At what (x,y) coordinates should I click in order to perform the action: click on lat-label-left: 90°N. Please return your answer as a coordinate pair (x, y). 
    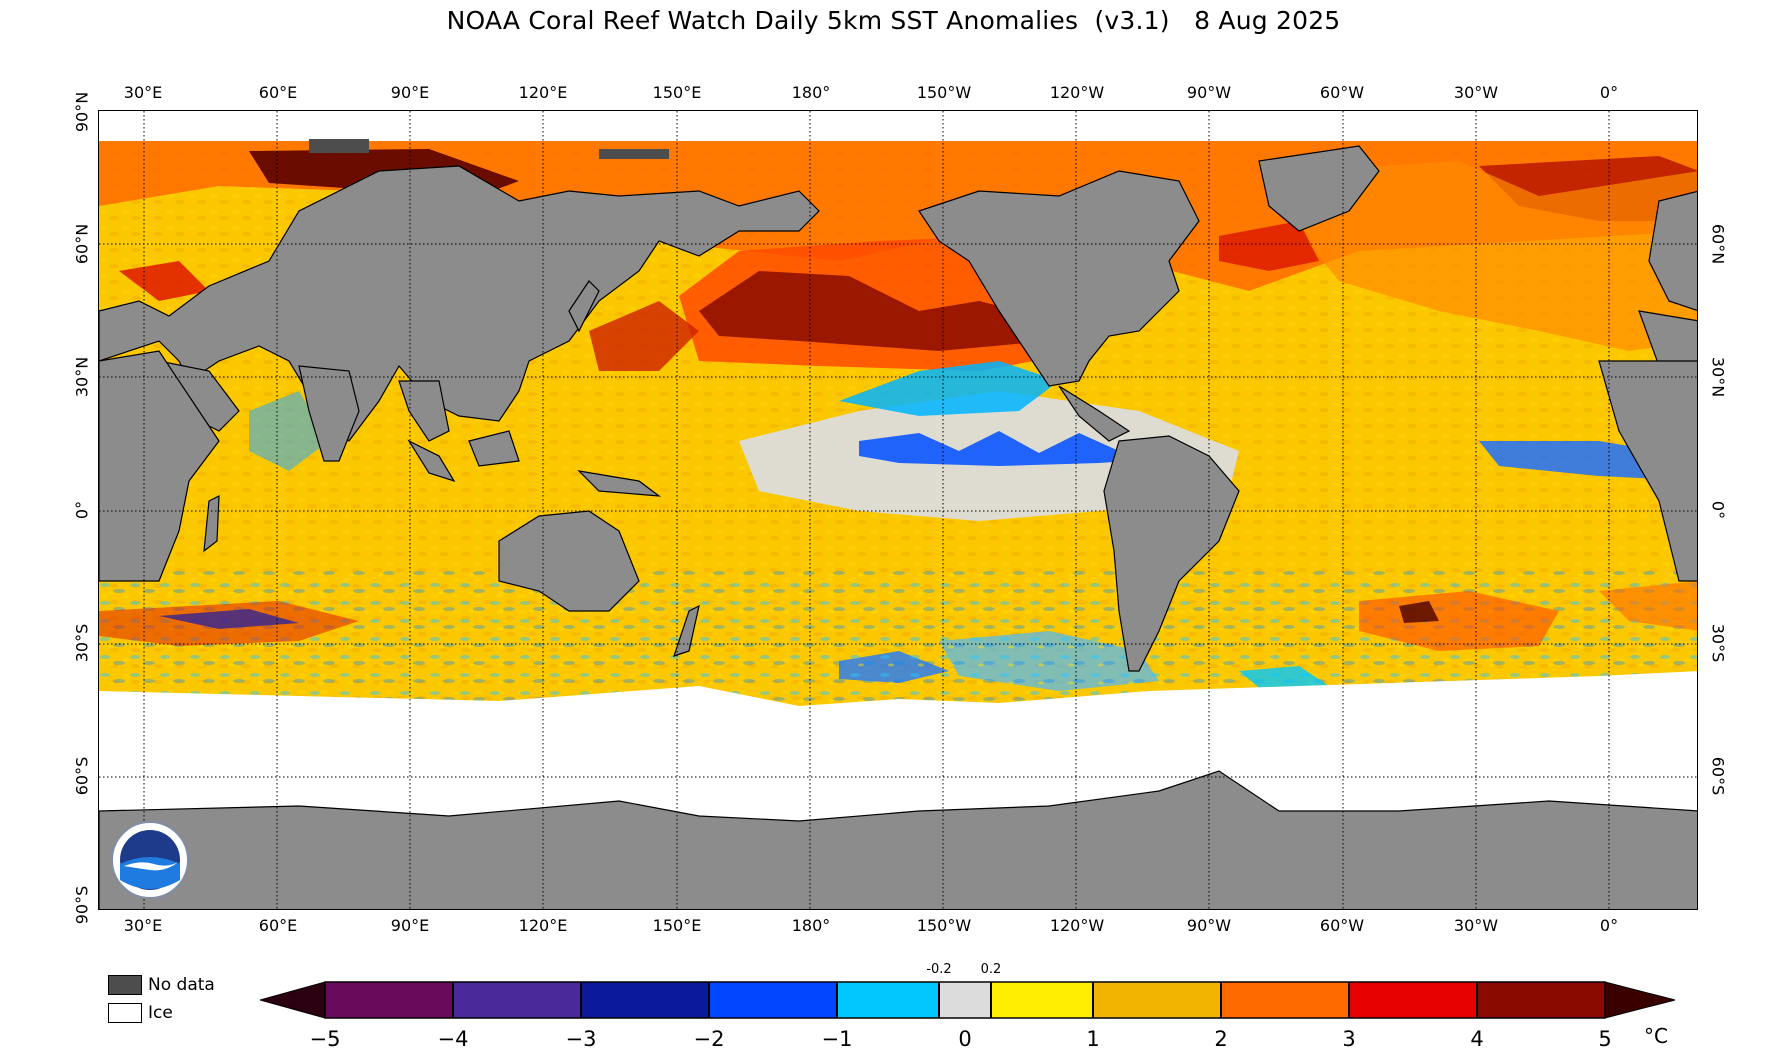
    Looking at the image, I should click on (82, 112).